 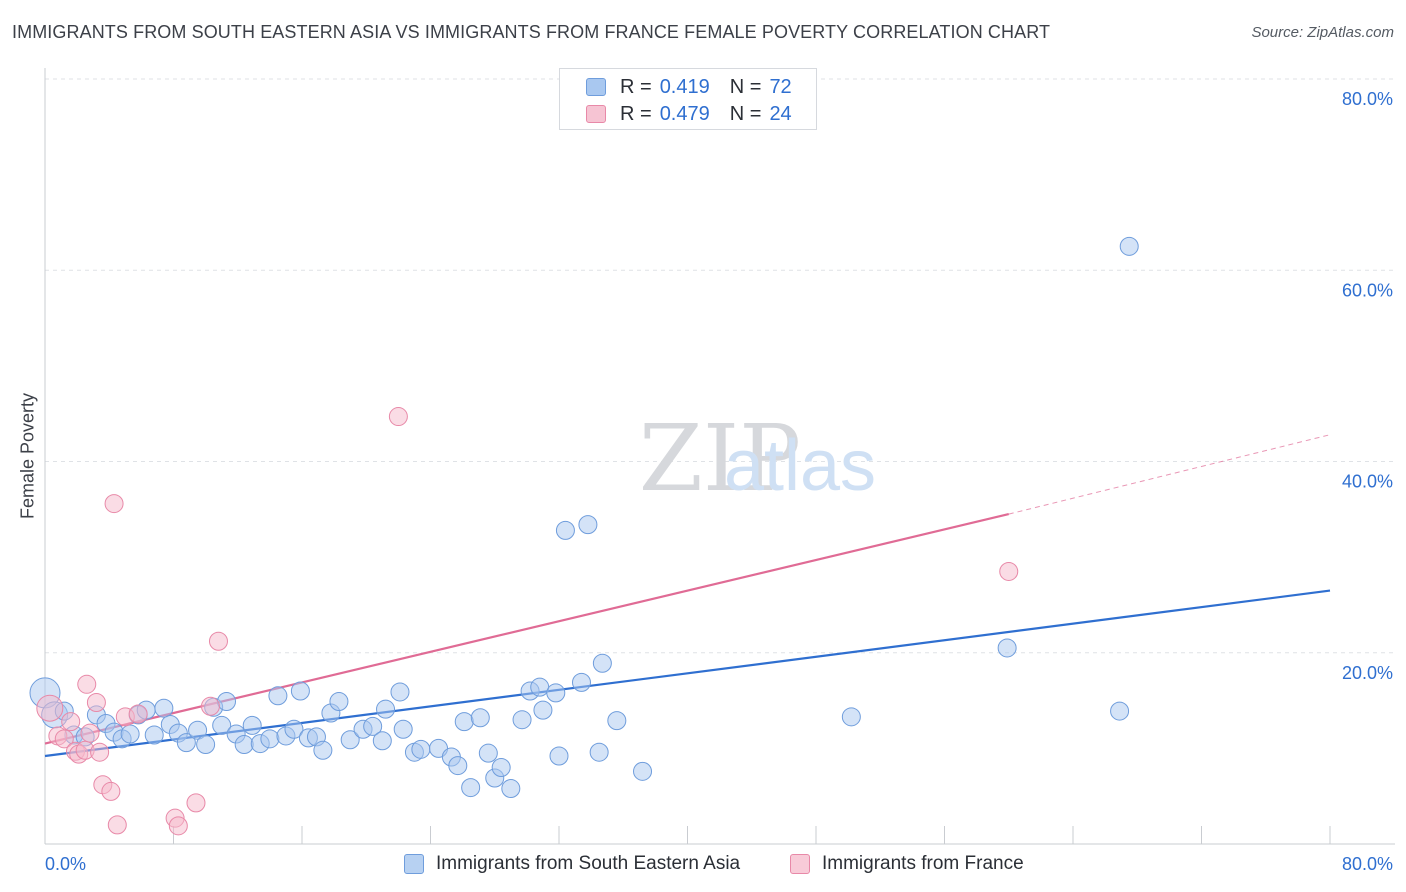 I want to click on y-tick-labels: 20.0% 40.0% 60.0% 80.0%, so click(x=1367, y=386).